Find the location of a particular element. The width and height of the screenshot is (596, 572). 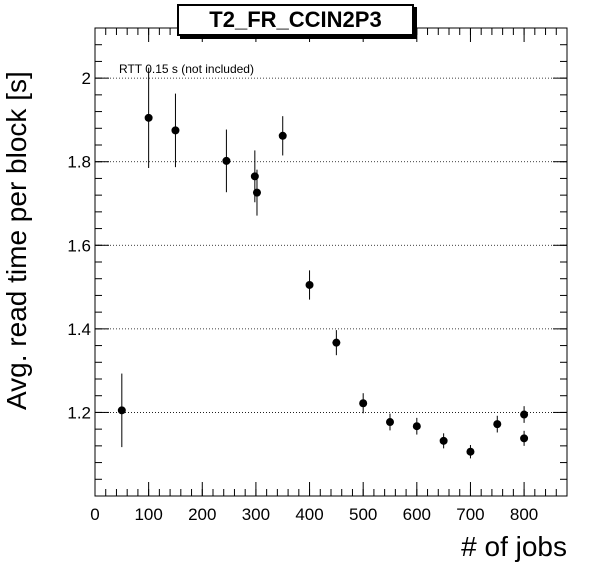

y-tick-label: 1.8 is located at coordinates (79, 162).